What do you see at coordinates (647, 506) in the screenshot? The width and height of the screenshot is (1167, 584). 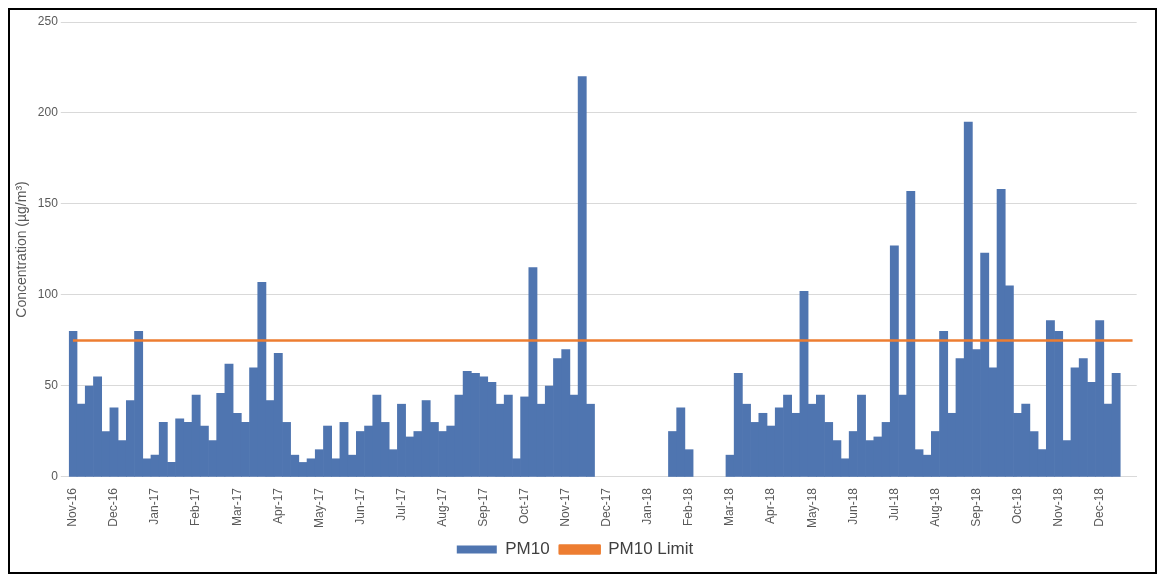 I see `x-tick-label: Jan-18` at bounding box center [647, 506].